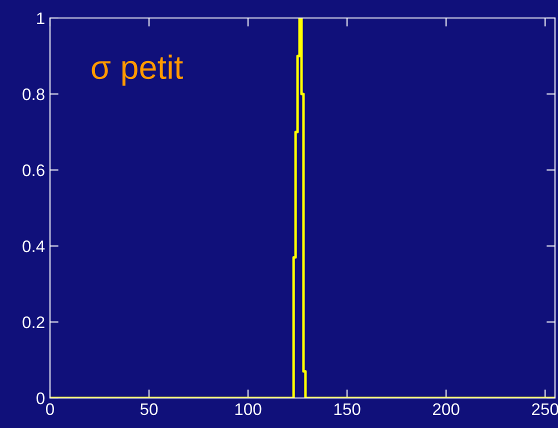 The height and width of the screenshot is (428, 558). I want to click on x-tick-label: 250, so click(545, 409).